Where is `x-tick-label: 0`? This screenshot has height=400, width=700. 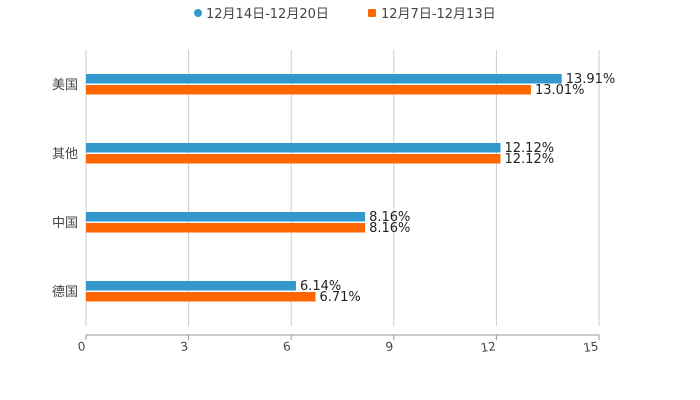
x-tick-label: 0 is located at coordinates (82, 346).